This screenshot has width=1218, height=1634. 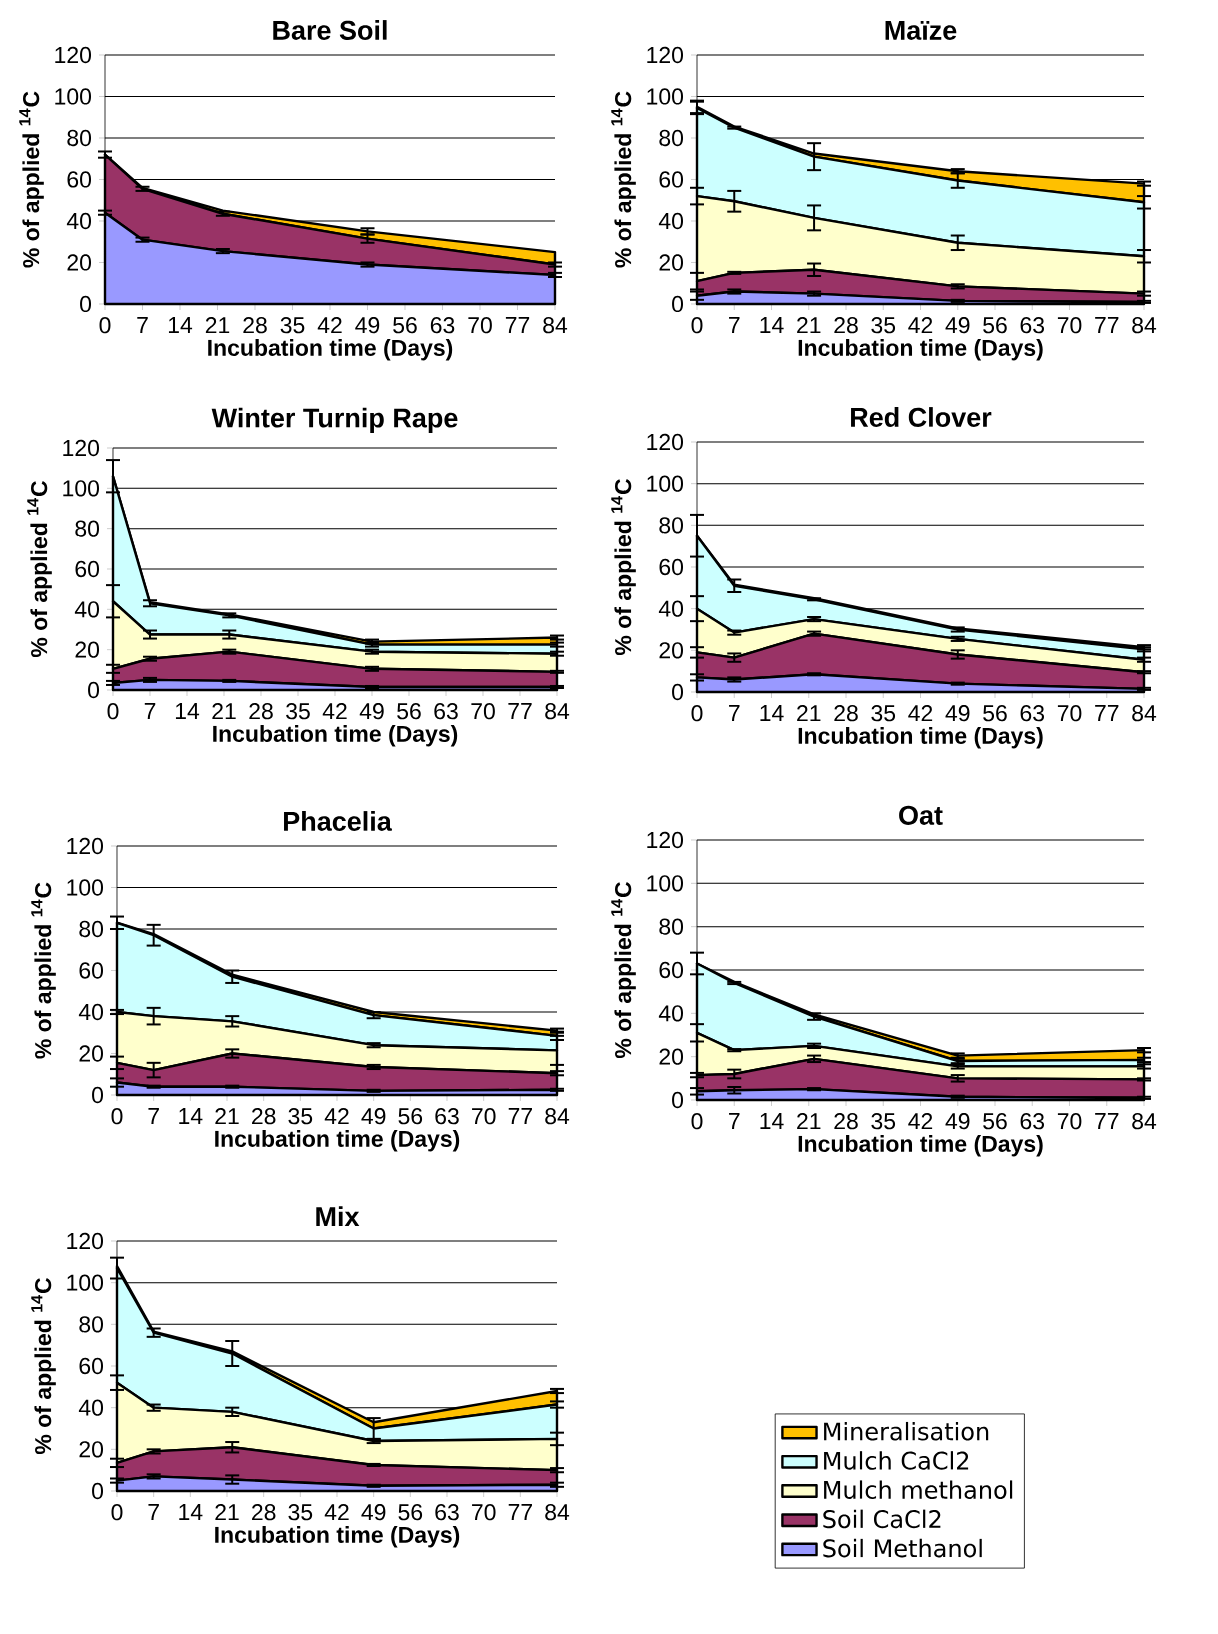 I want to click on legend-label: Mulch methanol, so click(x=918, y=1489).